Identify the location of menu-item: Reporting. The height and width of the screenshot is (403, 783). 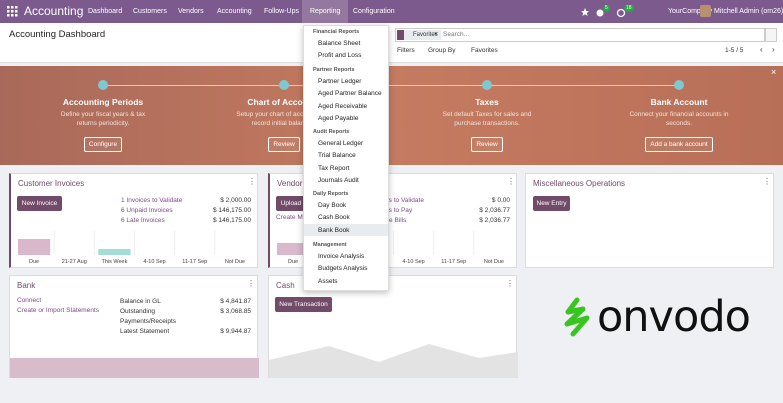
(325, 11).